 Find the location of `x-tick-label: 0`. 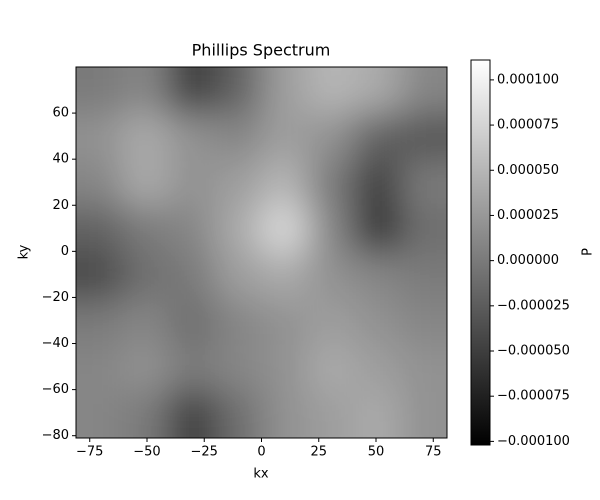

x-tick-label: 0 is located at coordinates (261, 452).